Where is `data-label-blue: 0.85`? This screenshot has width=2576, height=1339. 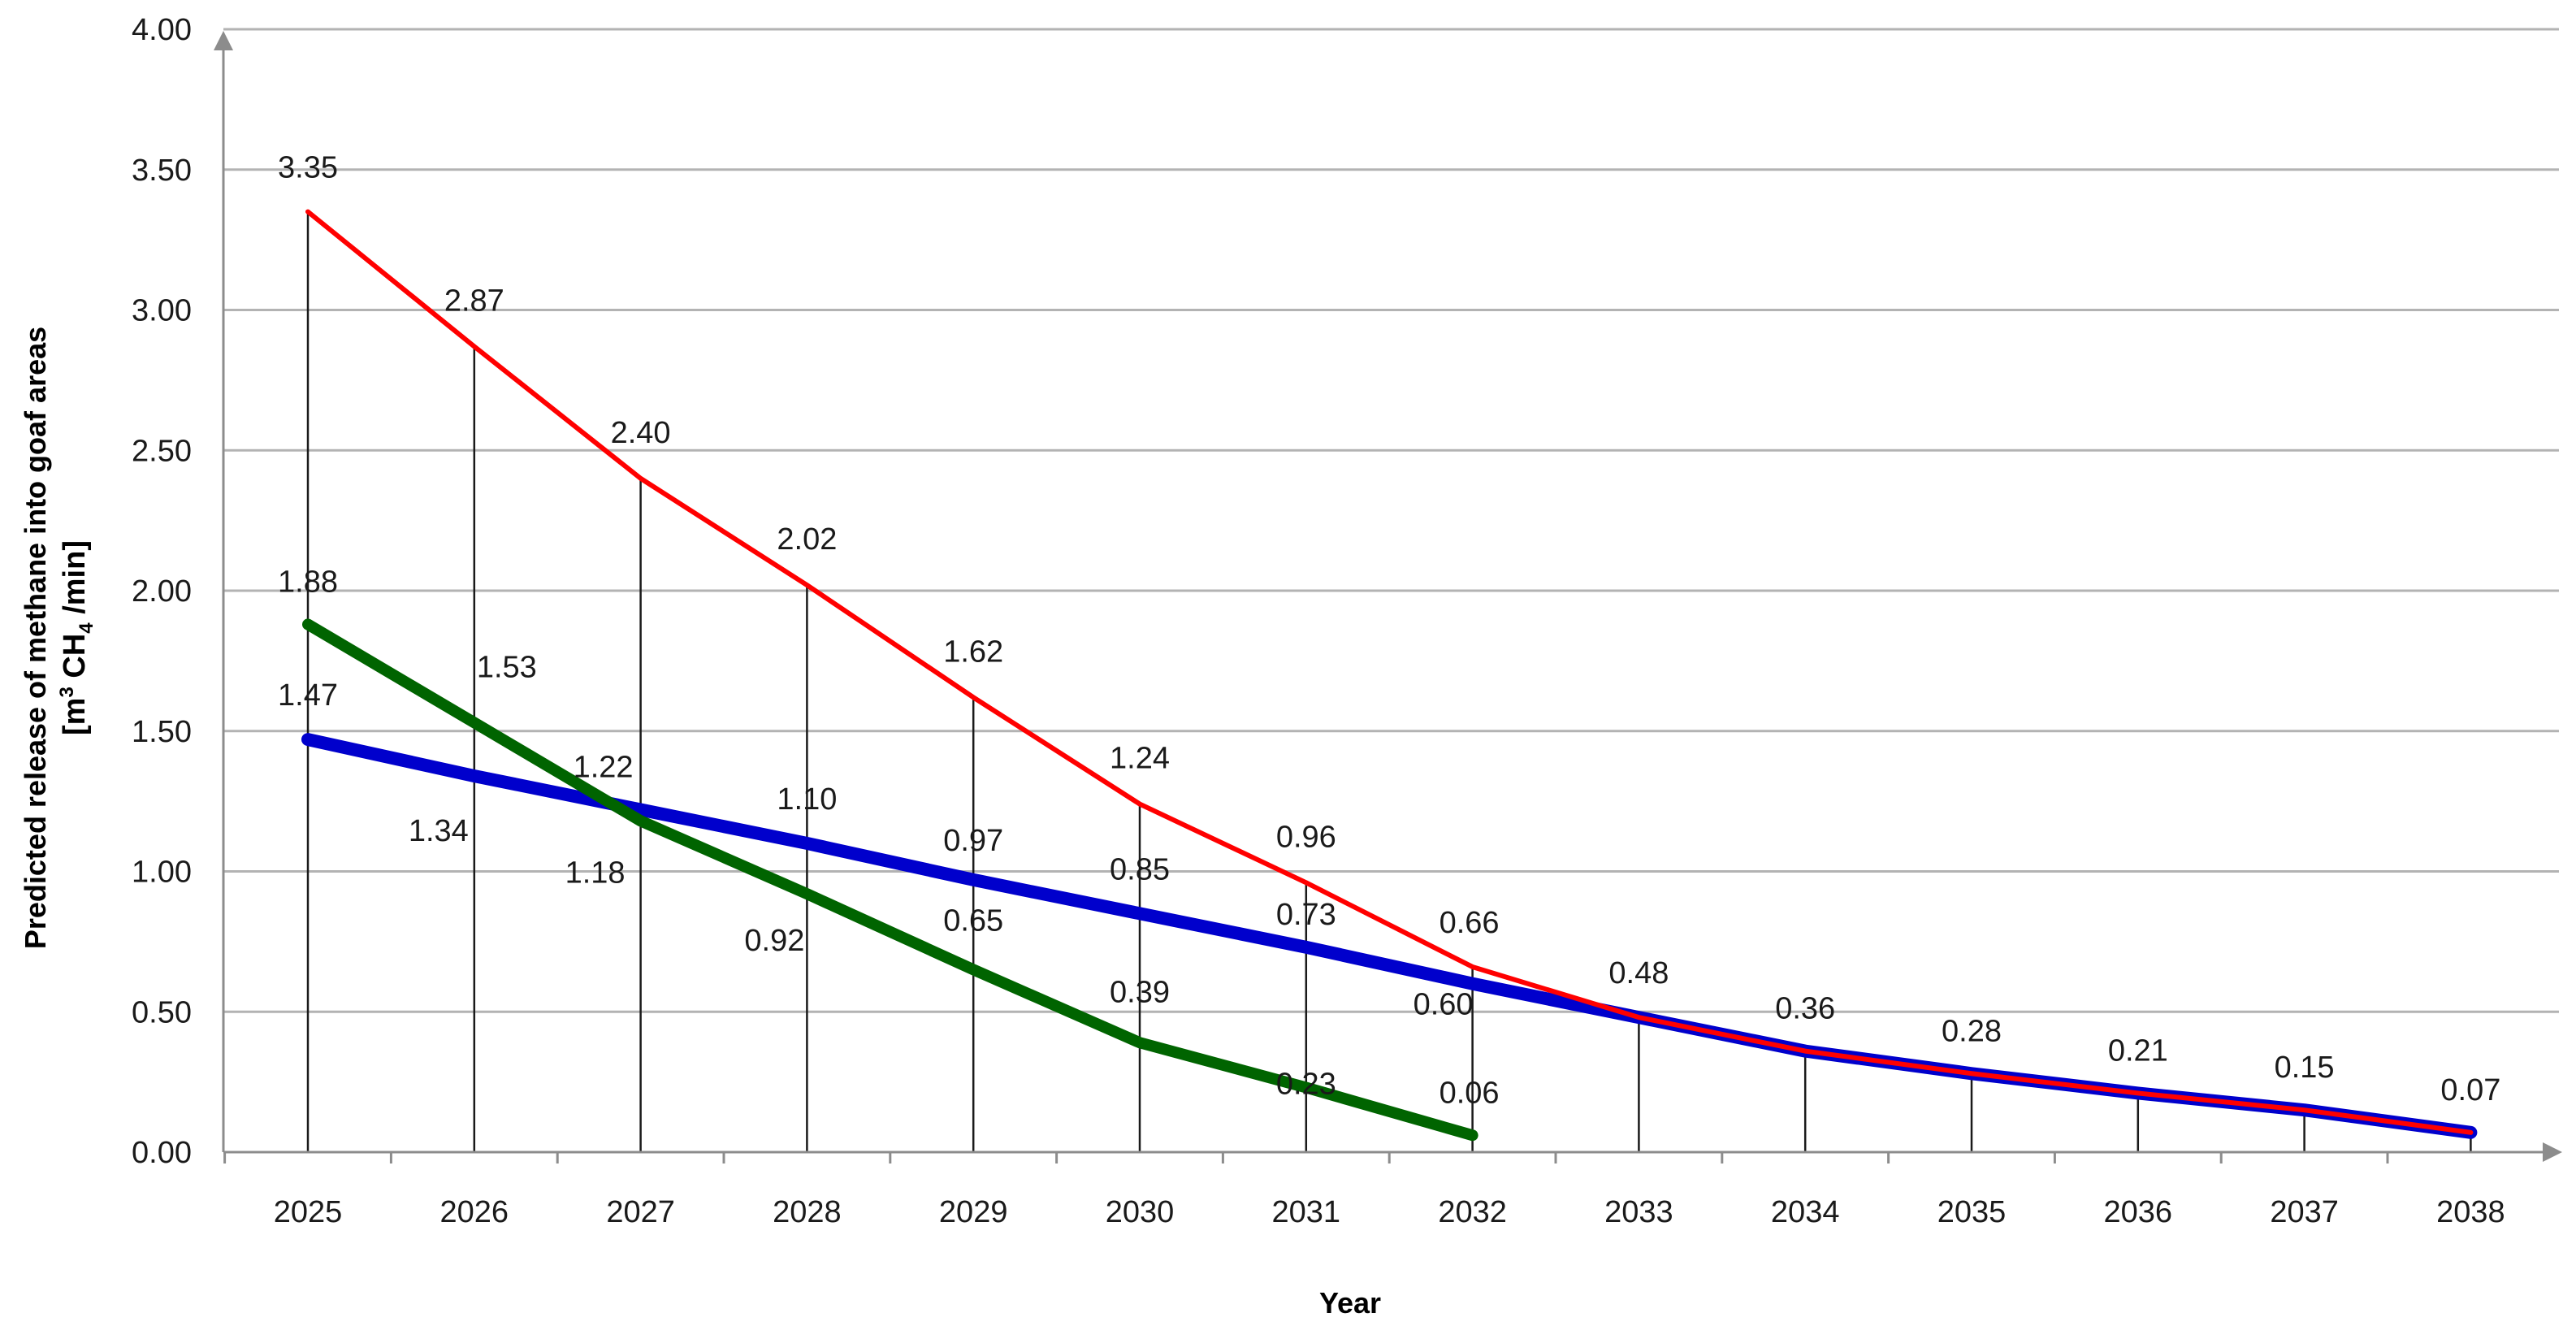
data-label-blue: 0.85 is located at coordinates (1140, 869).